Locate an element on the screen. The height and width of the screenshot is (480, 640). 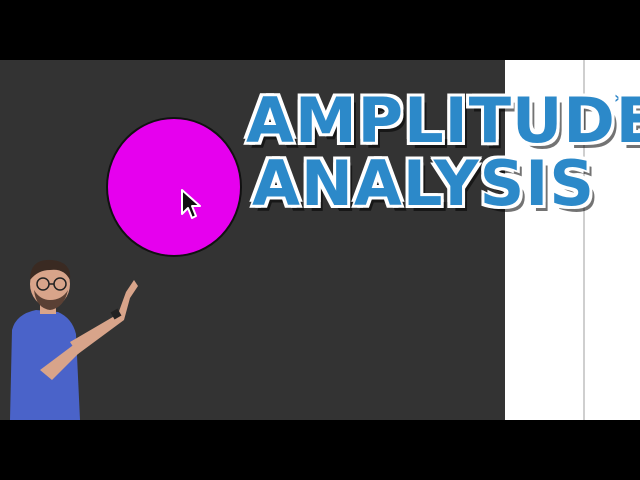
presenter-hair is located at coordinates (50, 269).